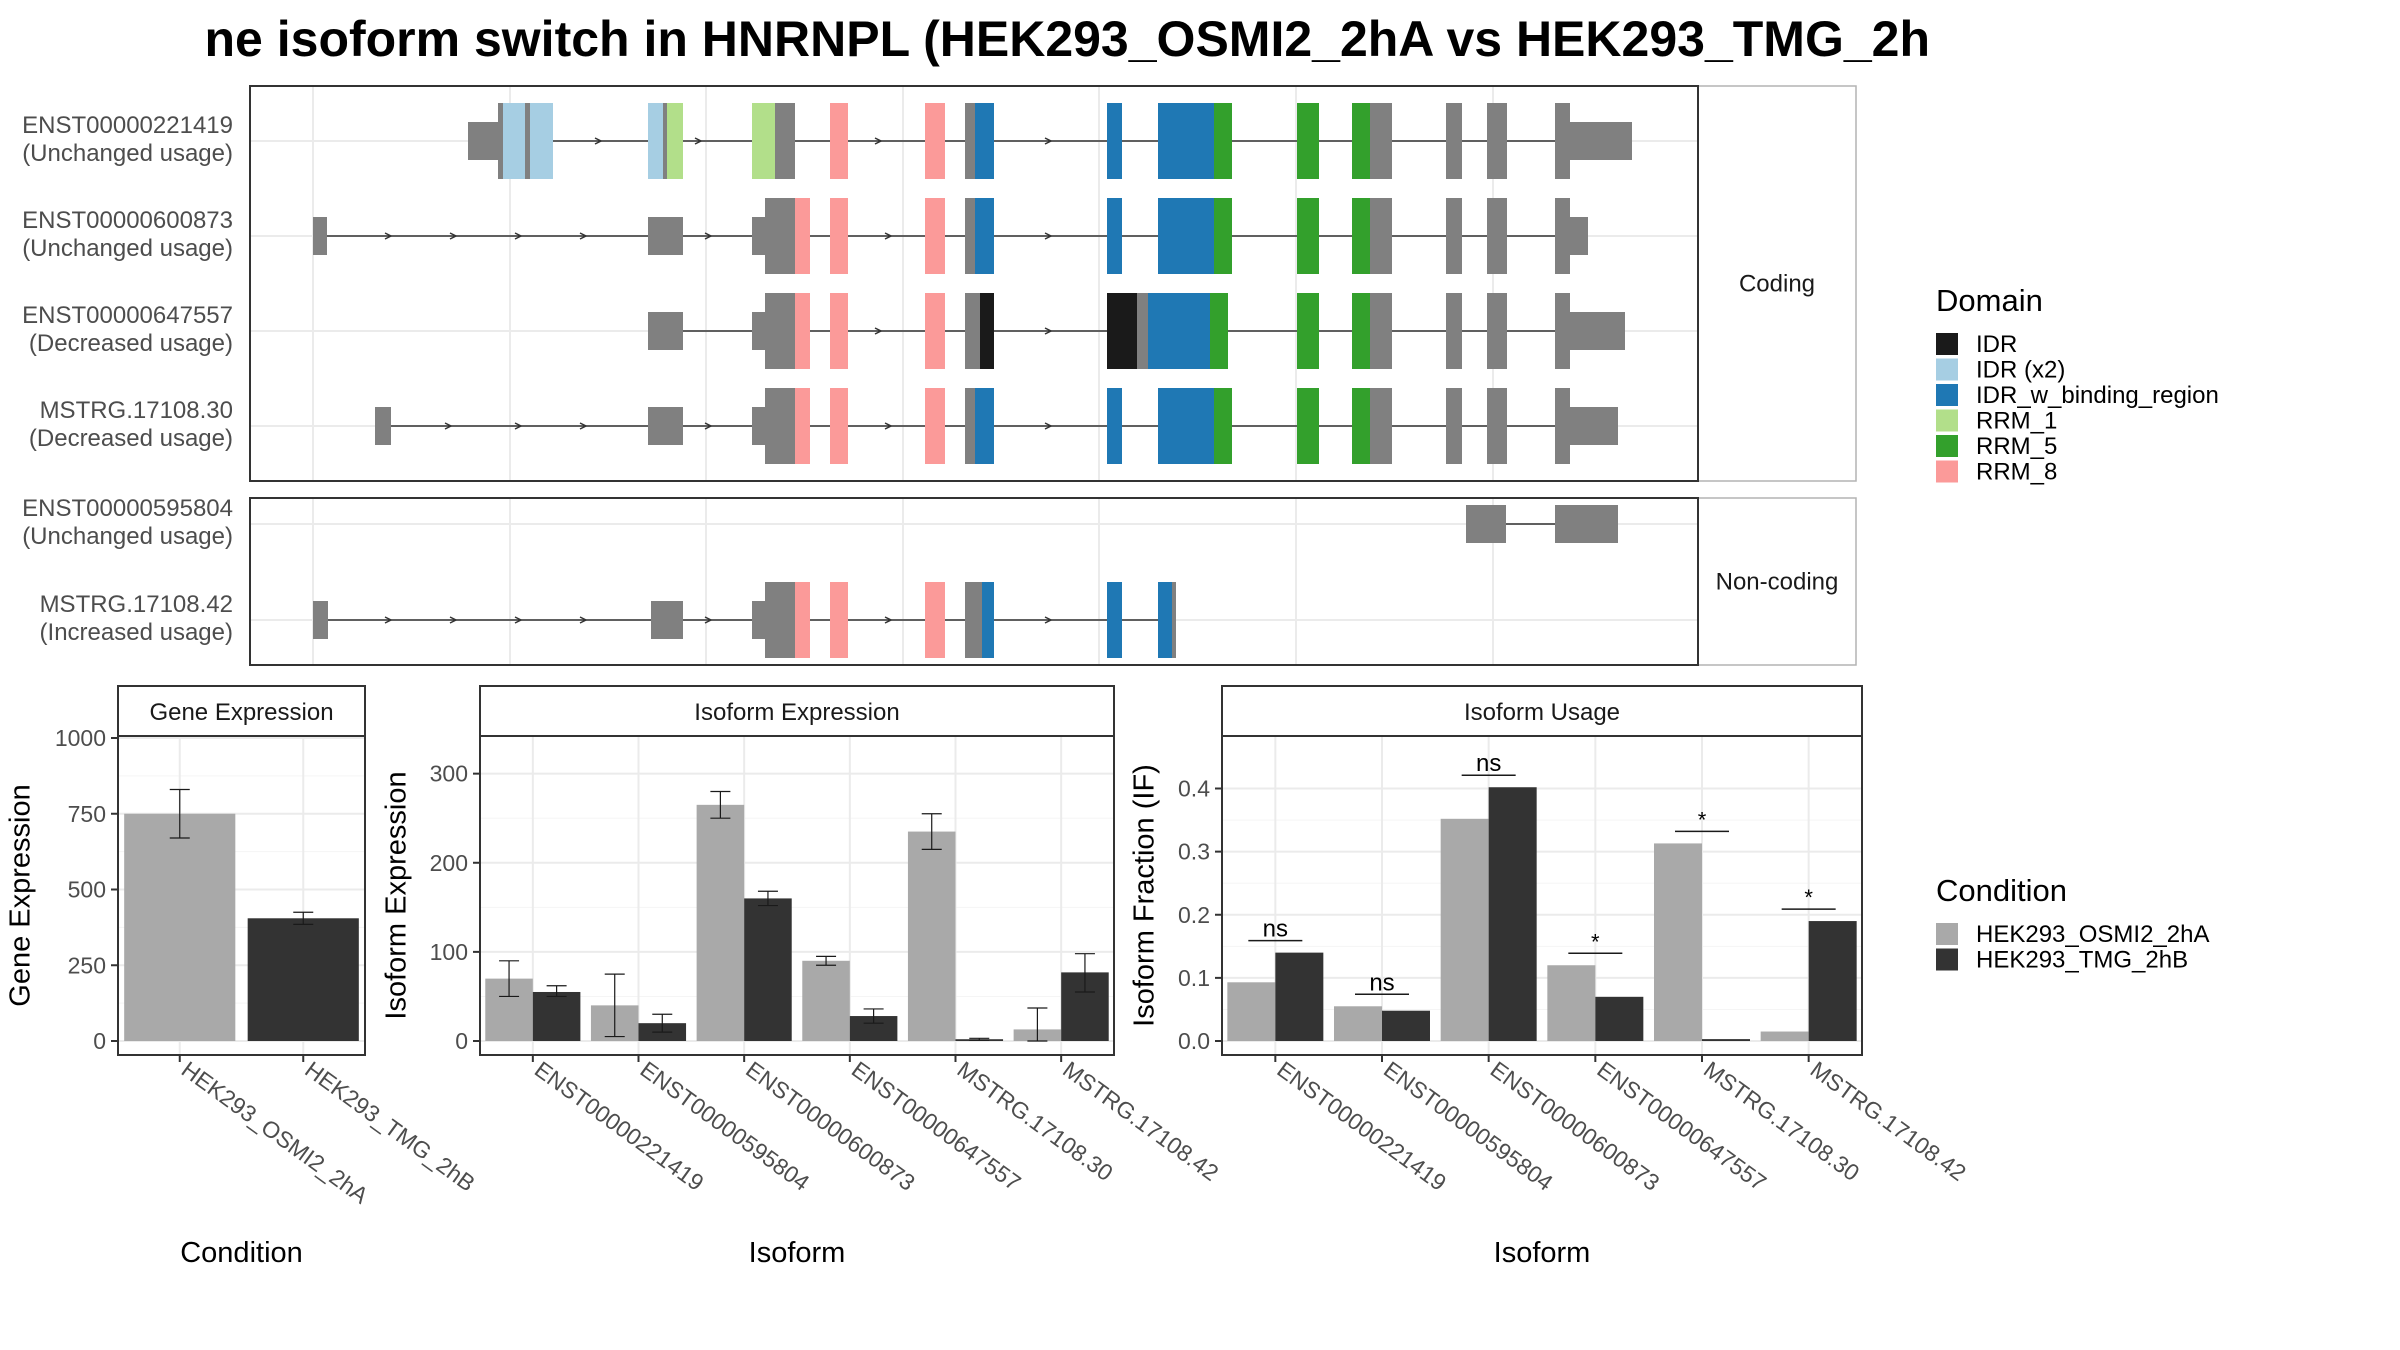 The width and height of the screenshot is (2400, 1350). I want to click on chart-title: Gene Expression, so click(241, 712).